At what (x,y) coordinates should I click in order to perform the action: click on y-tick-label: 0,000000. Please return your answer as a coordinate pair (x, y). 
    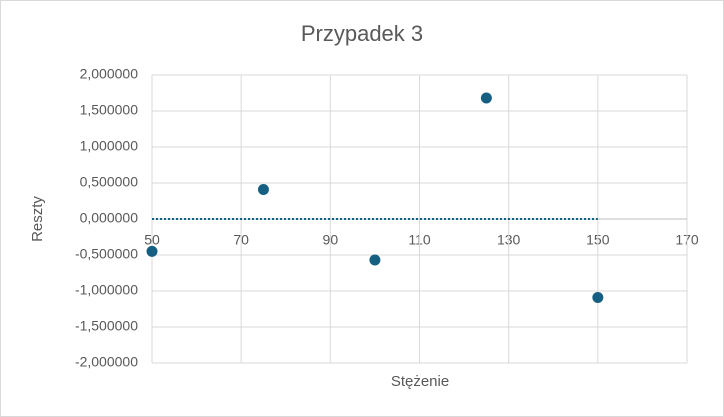
    Looking at the image, I should click on (109, 218).